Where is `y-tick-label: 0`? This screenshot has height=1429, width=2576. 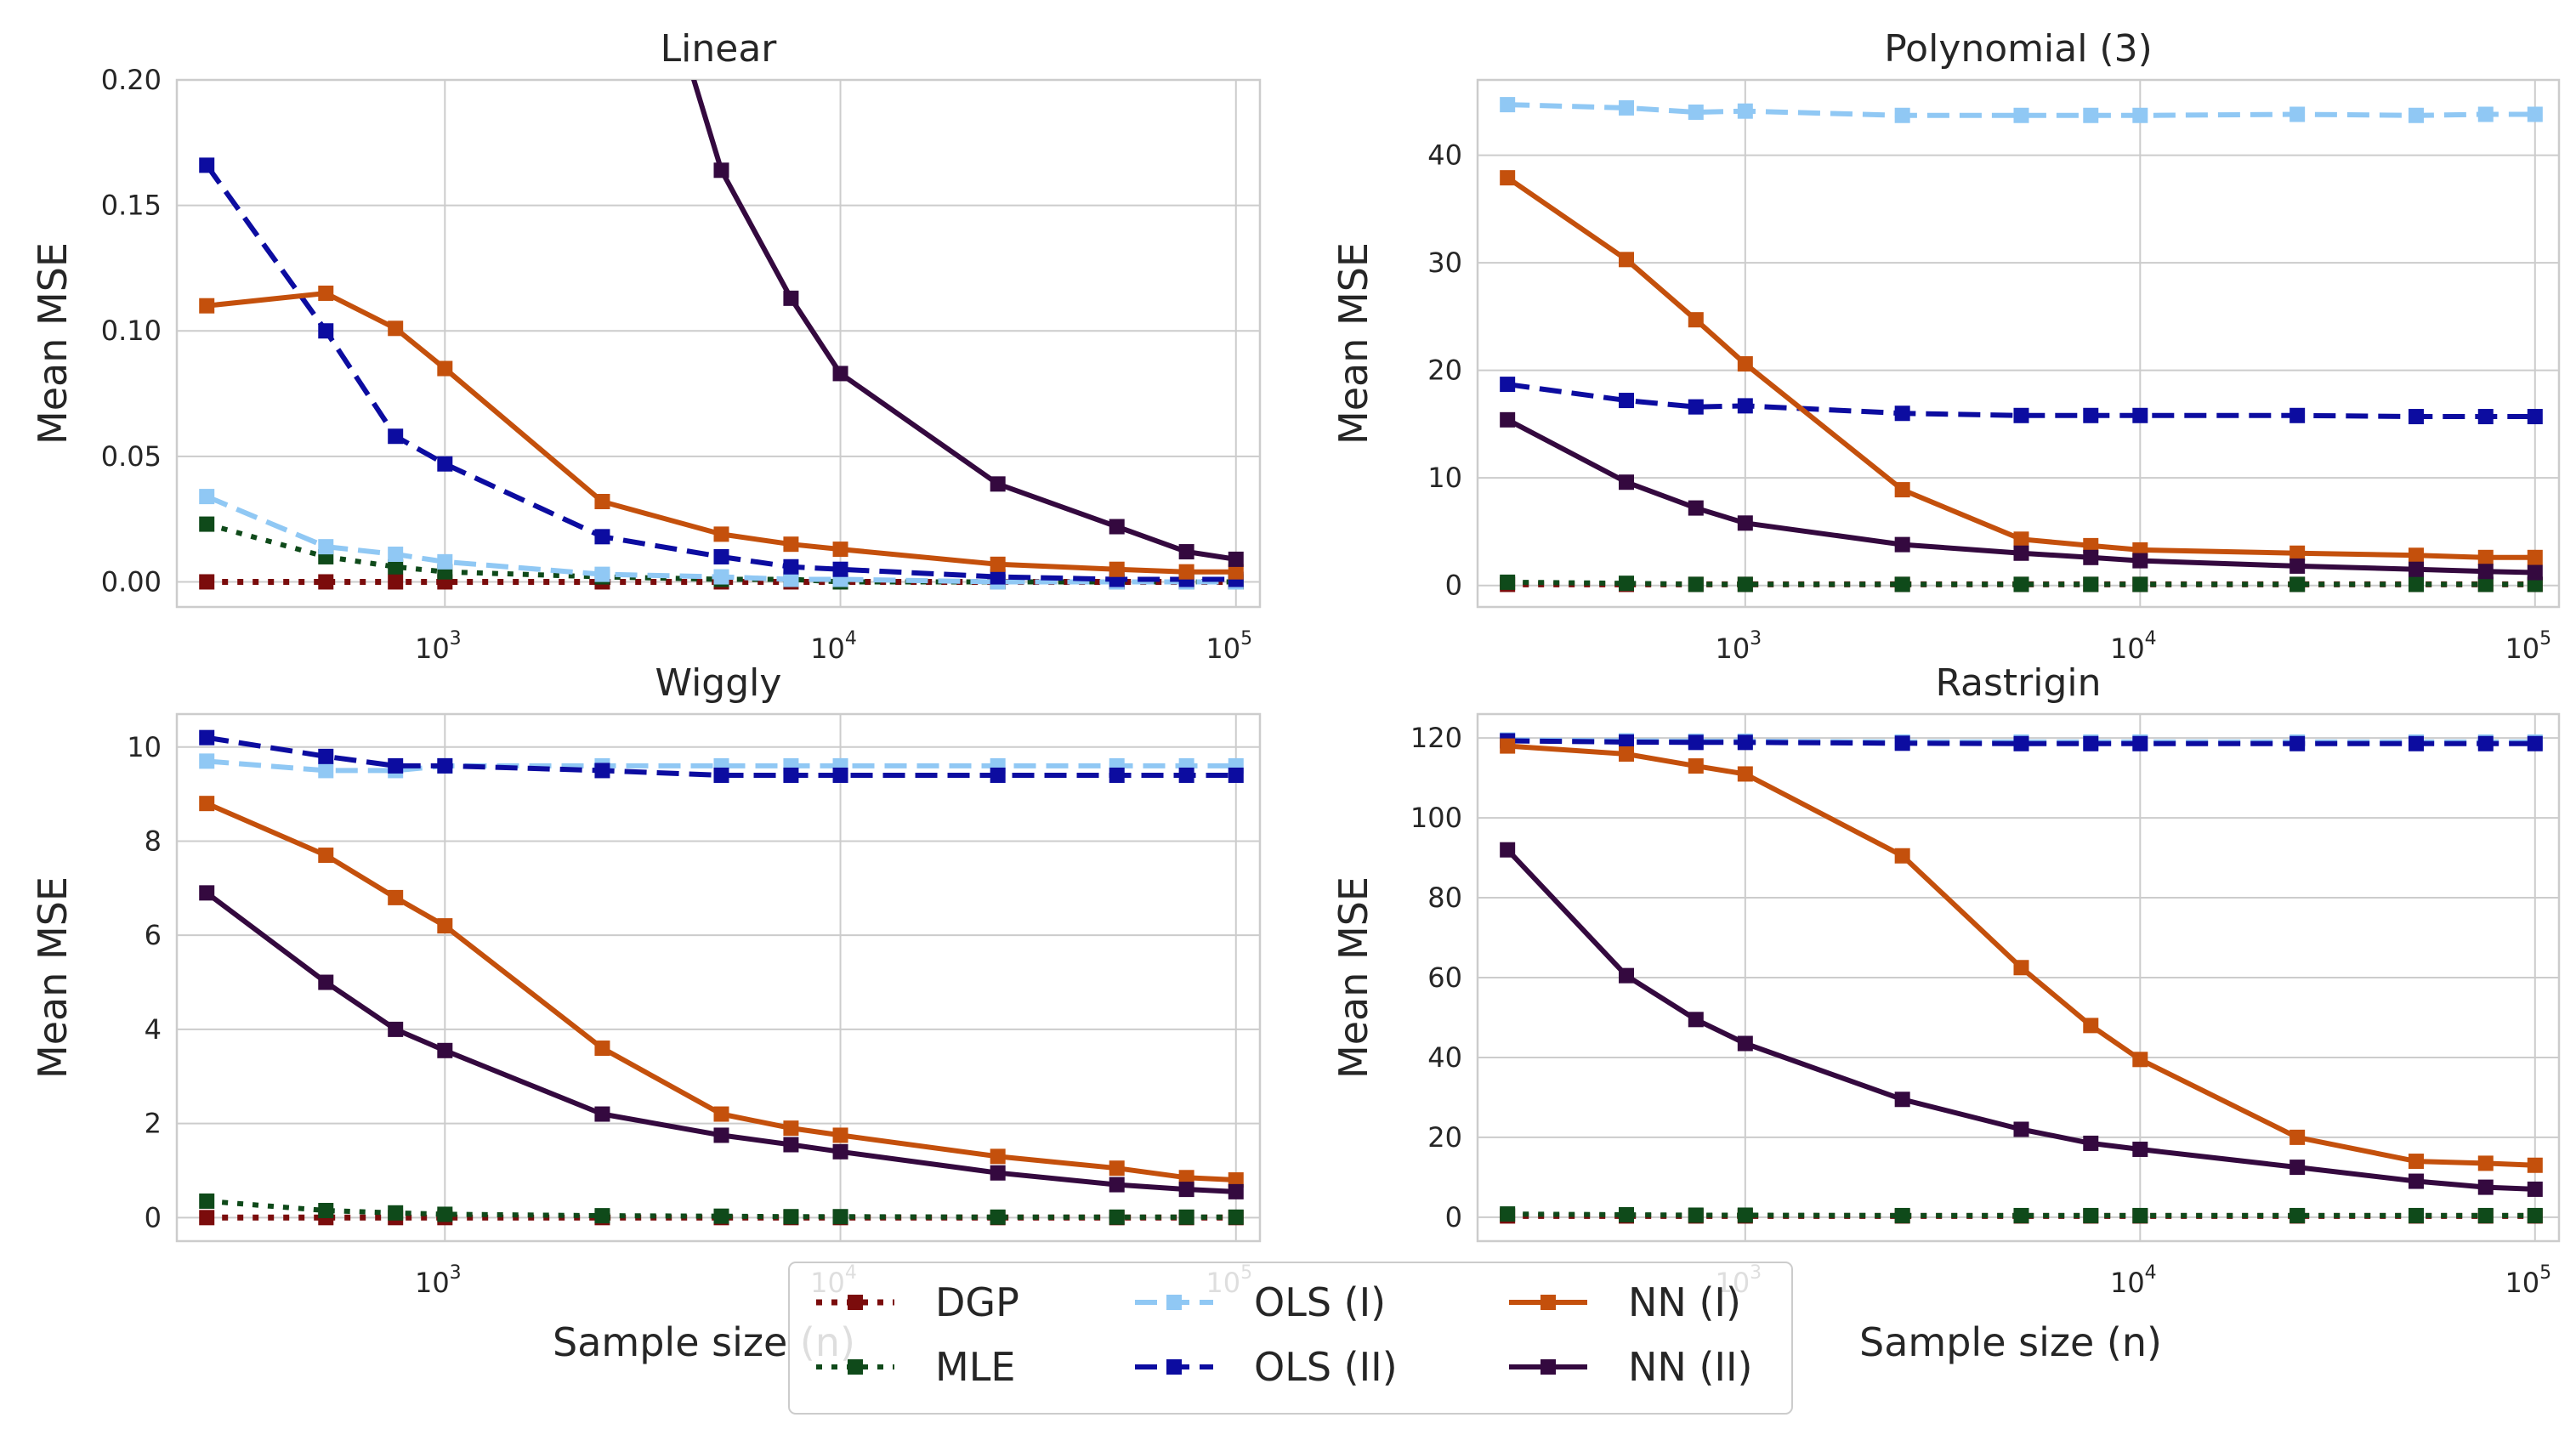 y-tick-label: 0 is located at coordinates (1454, 1217).